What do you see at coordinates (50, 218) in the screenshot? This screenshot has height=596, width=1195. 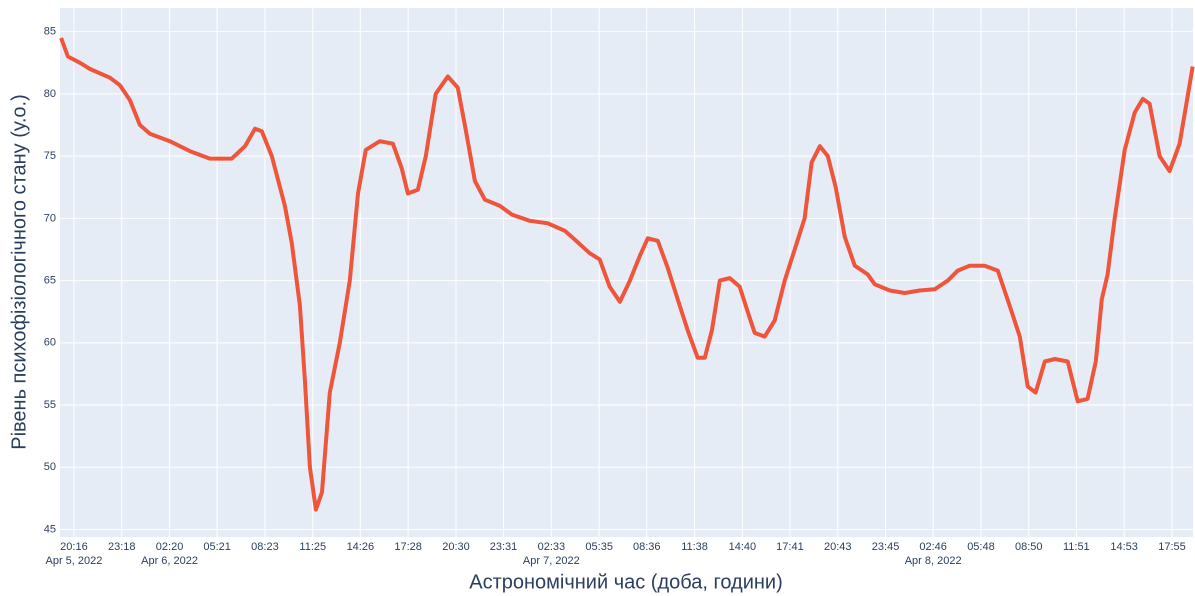 I see `y-tick-label: 70` at bounding box center [50, 218].